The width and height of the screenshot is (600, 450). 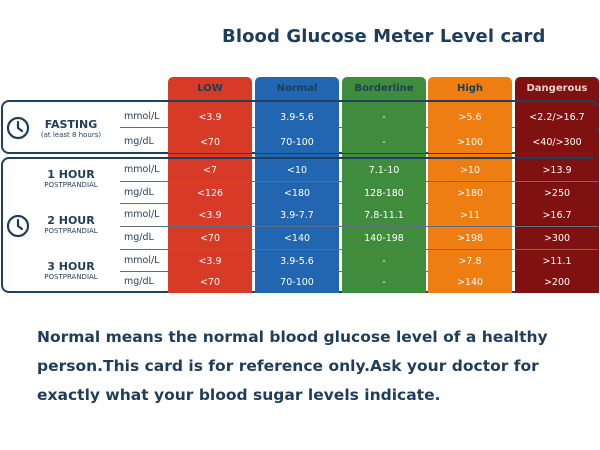 What do you see at coordinates (71, 270) in the screenshot?
I see `three-hour-label: 3 HOUR POSTPRANDIAL` at bounding box center [71, 270].